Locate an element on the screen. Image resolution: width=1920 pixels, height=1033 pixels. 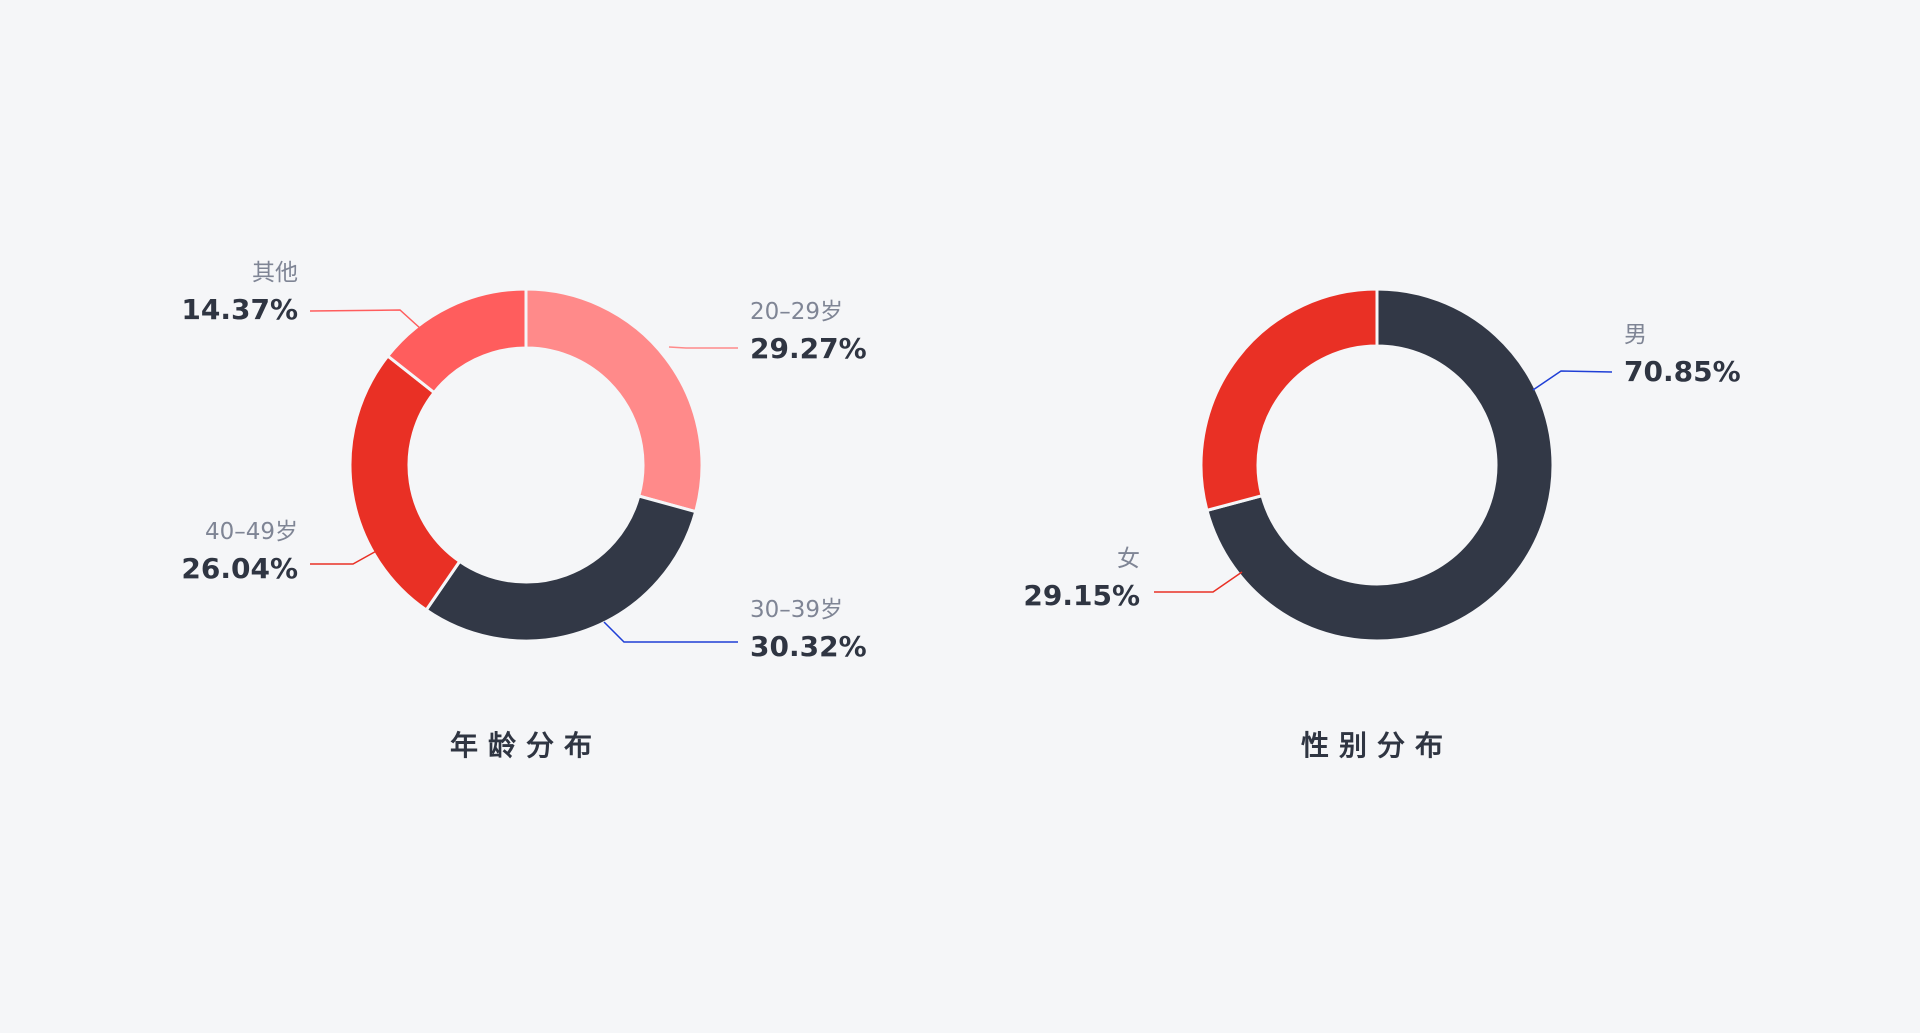
age-slice-value-0: 29.27% is located at coordinates (808, 348).